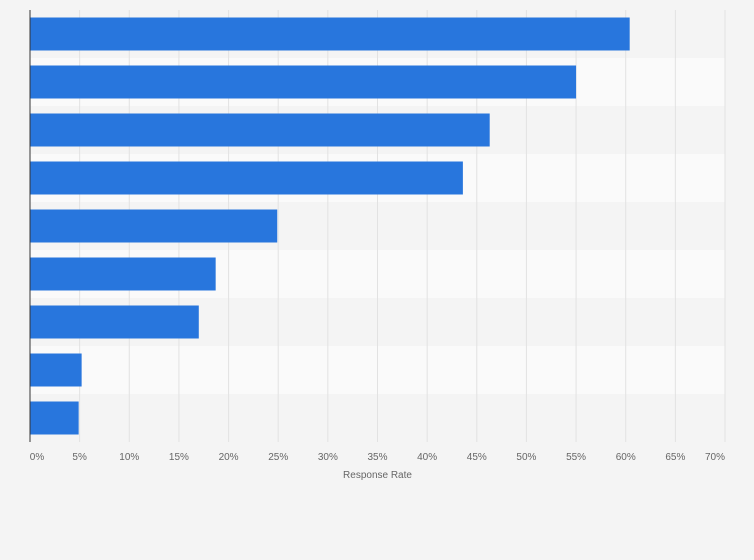  What do you see at coordinates (179, 457) in the screenshot?
I see `x-tick-label: 15%` at bounding box center [179, 457].